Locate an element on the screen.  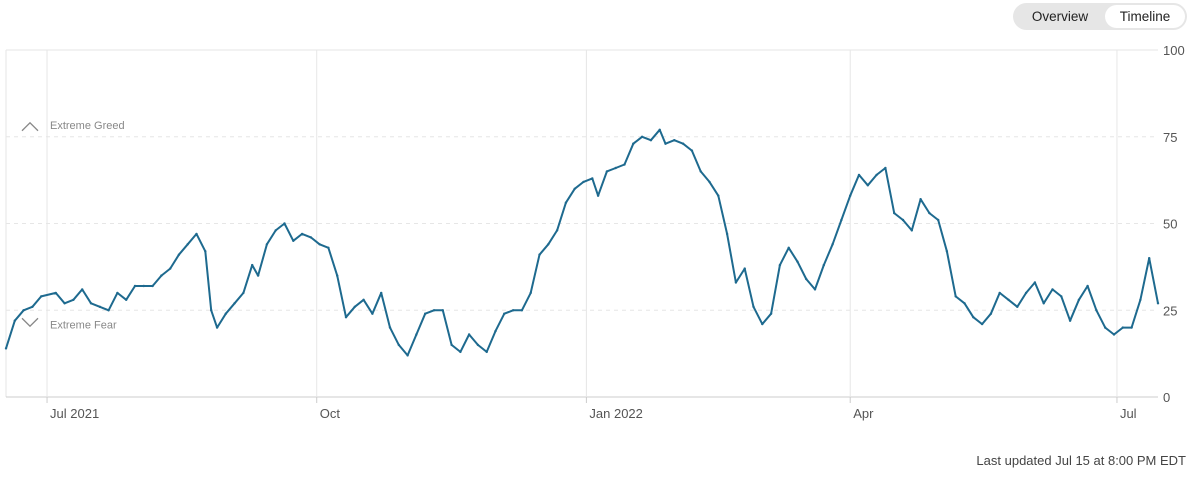
zone-annotations: Extreme Greed Extreme Fear is located at coordinates (73, 225).